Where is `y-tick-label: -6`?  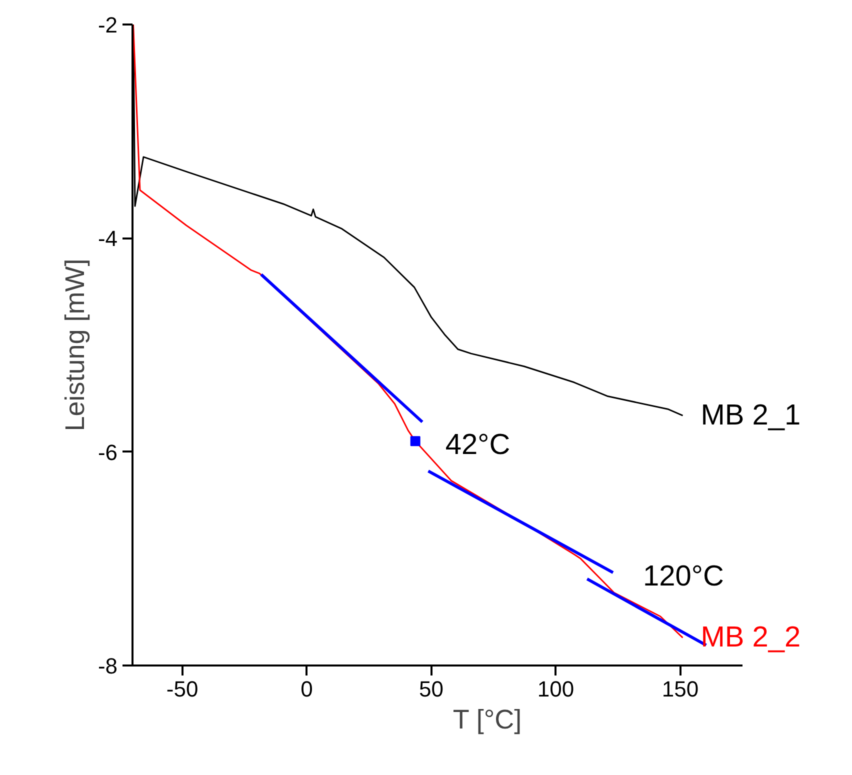 y-tick-label: -6 is located at coordinates (108, 452).